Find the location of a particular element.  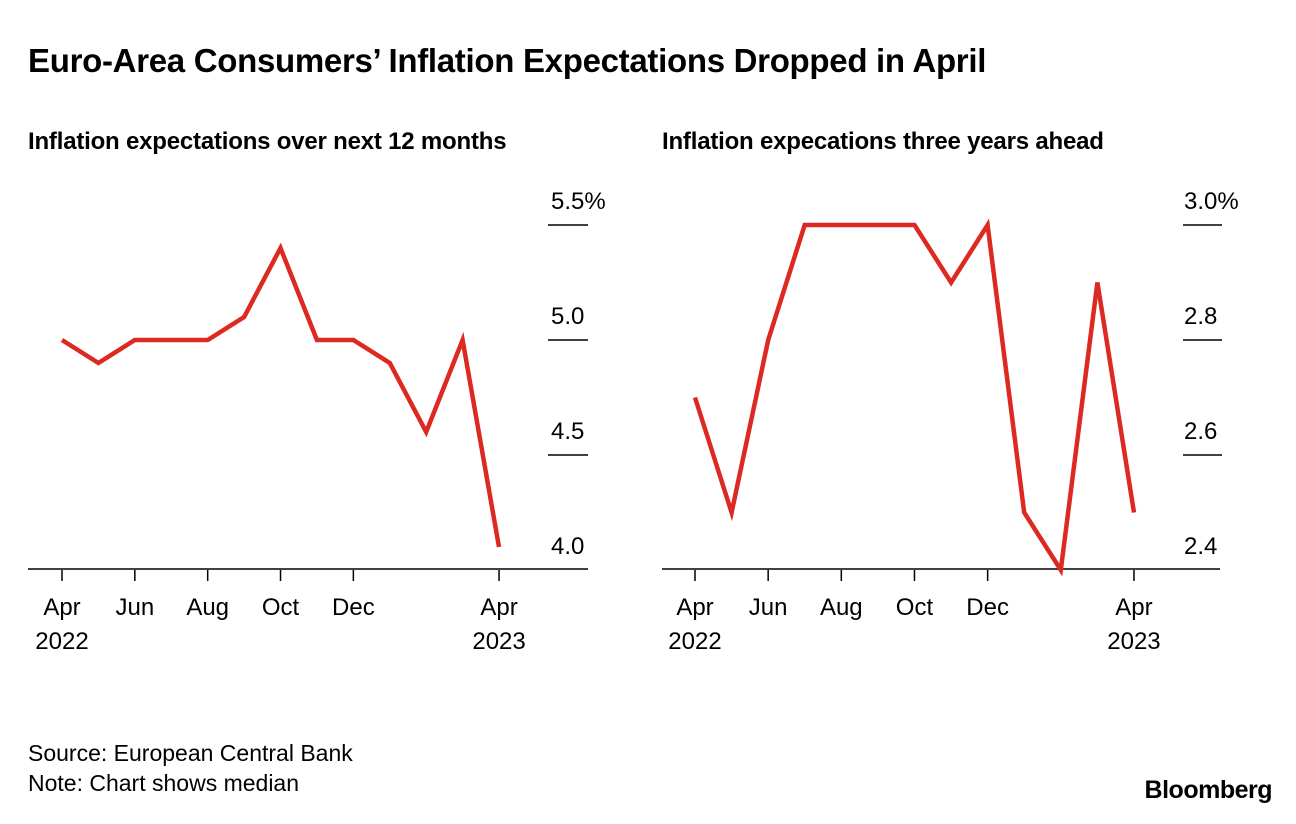

y-tick-label: 5.0 is located at coordinates (567, 316).